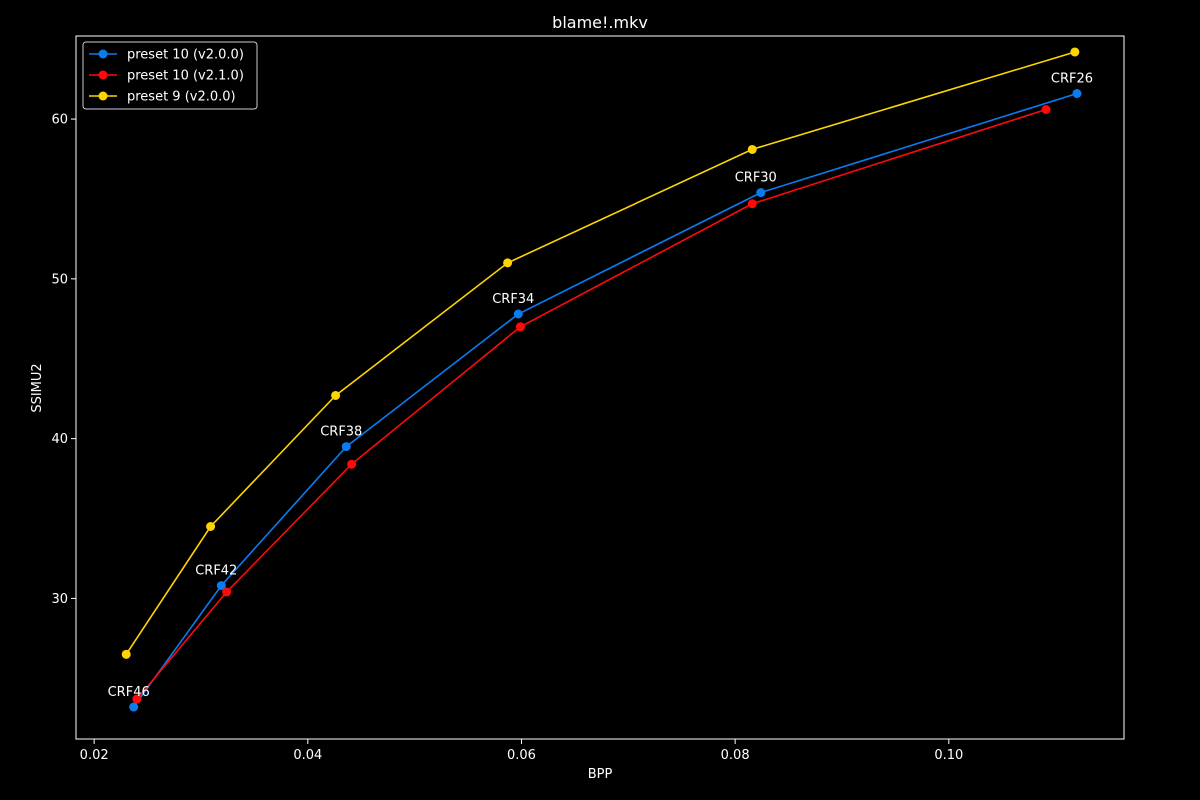 The image size is (1200, 800). I want to click on x-axis-label: BPP, so click(600, 774).